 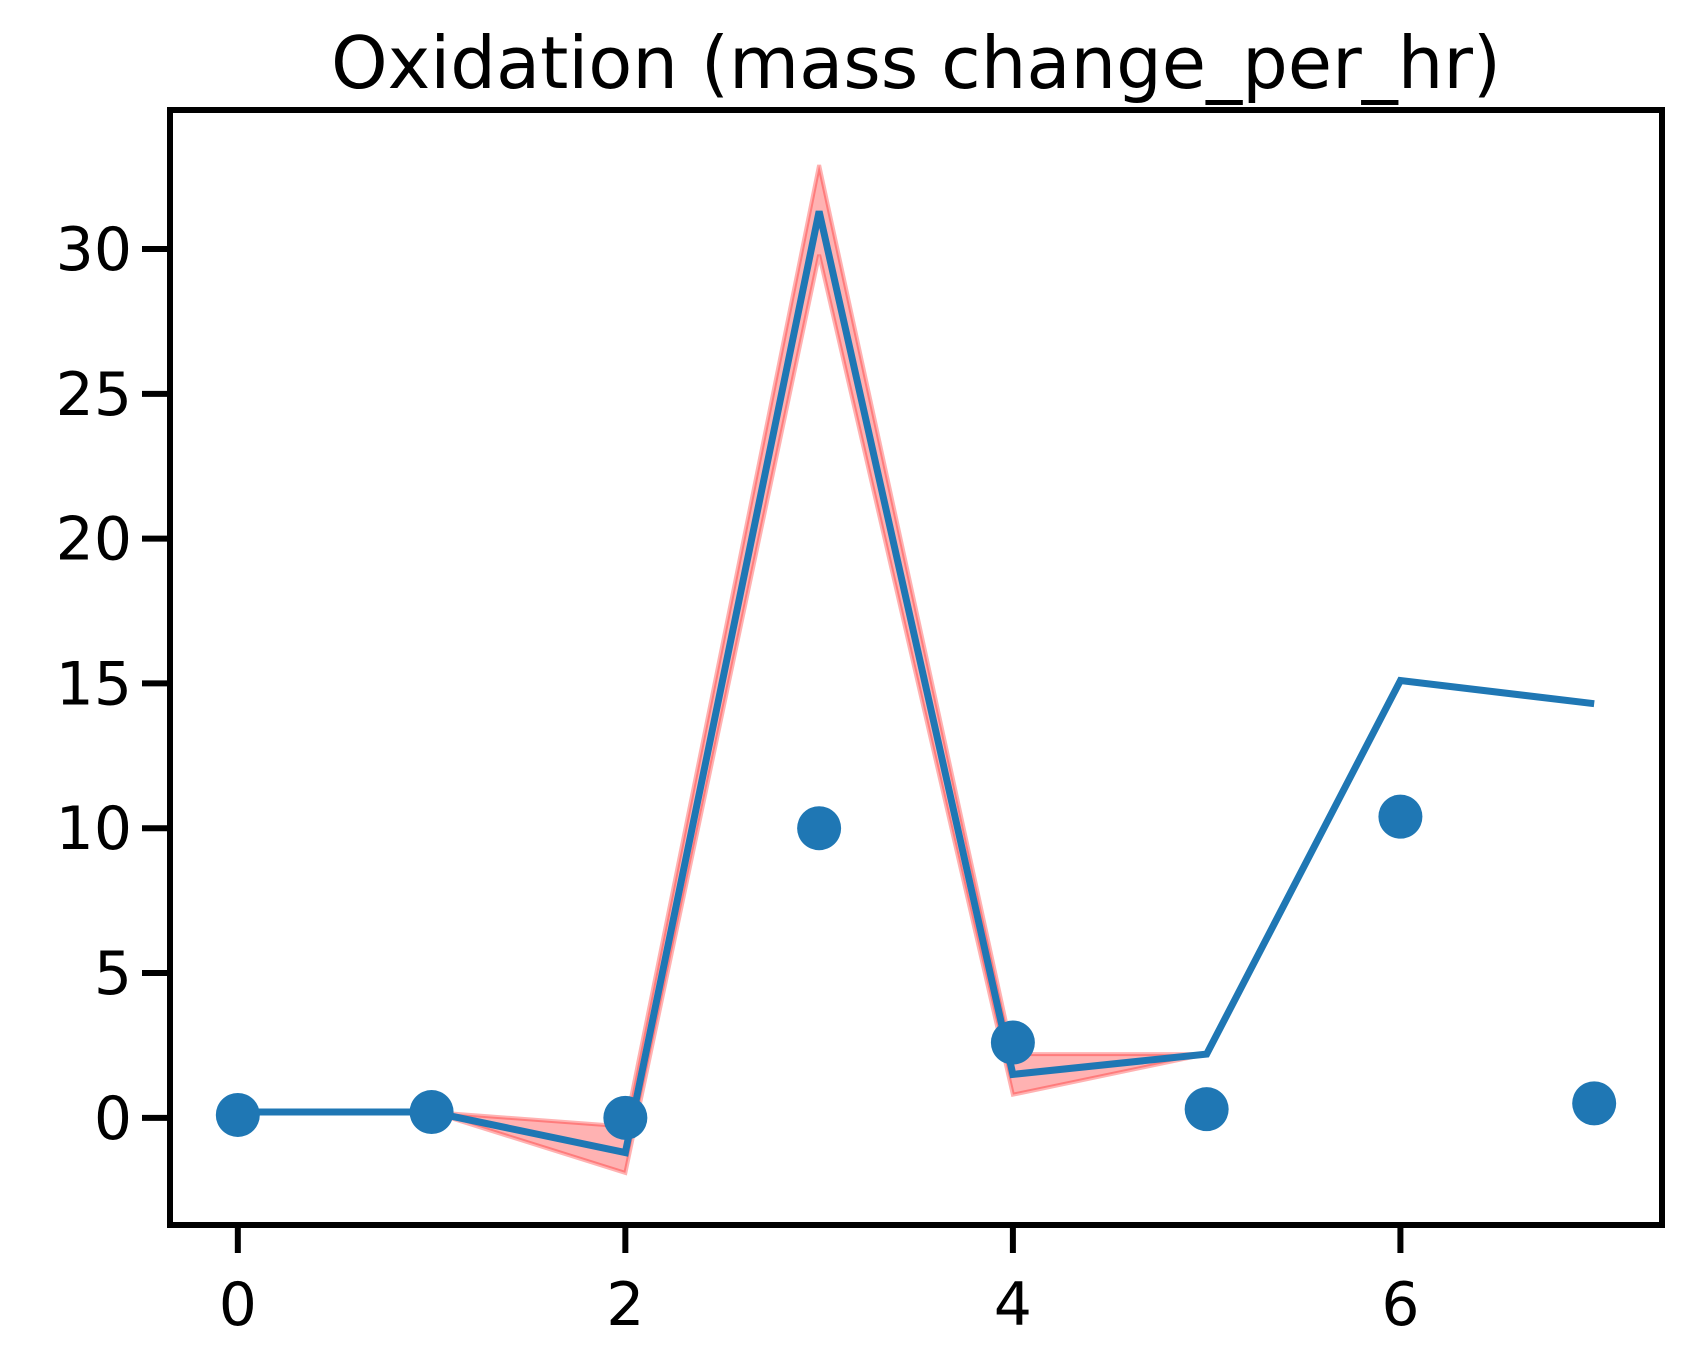 I want to click on y-tick-label: 30, so click(x=94, y=250).